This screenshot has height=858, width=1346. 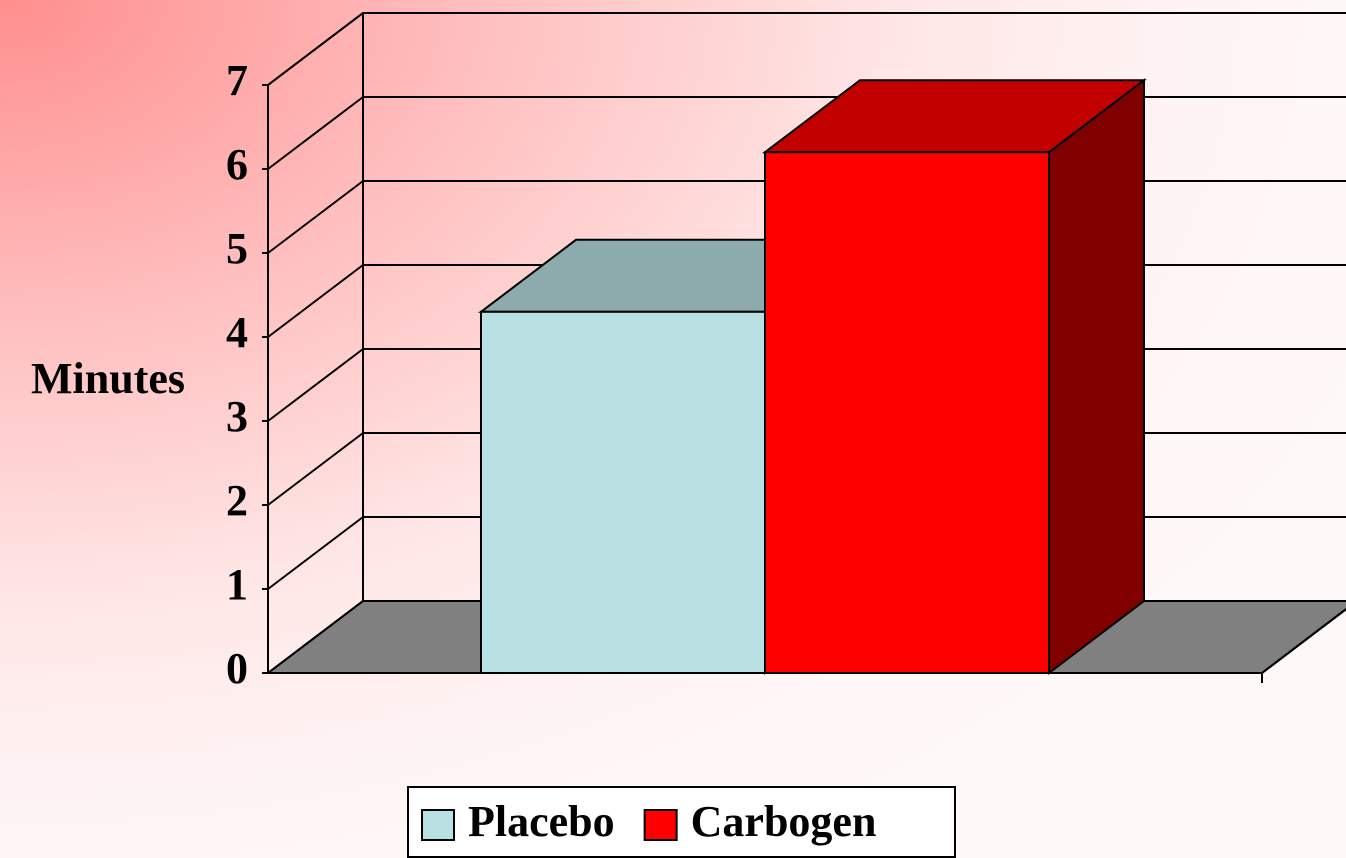 I want to click on y-tick-label: 7, so click(x=237, y=80).